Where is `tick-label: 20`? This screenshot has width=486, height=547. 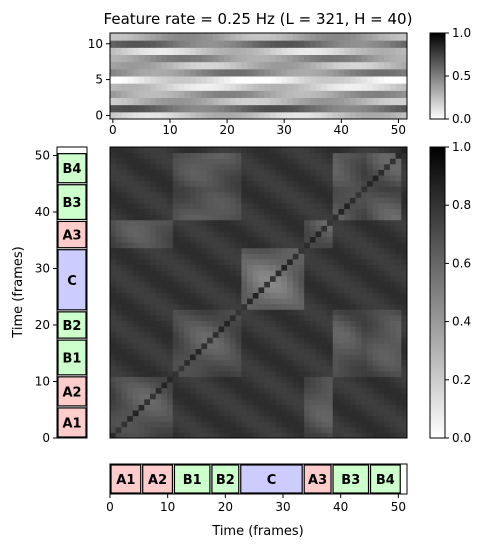 tick-label: 20 is located at coordinates (42, 325).